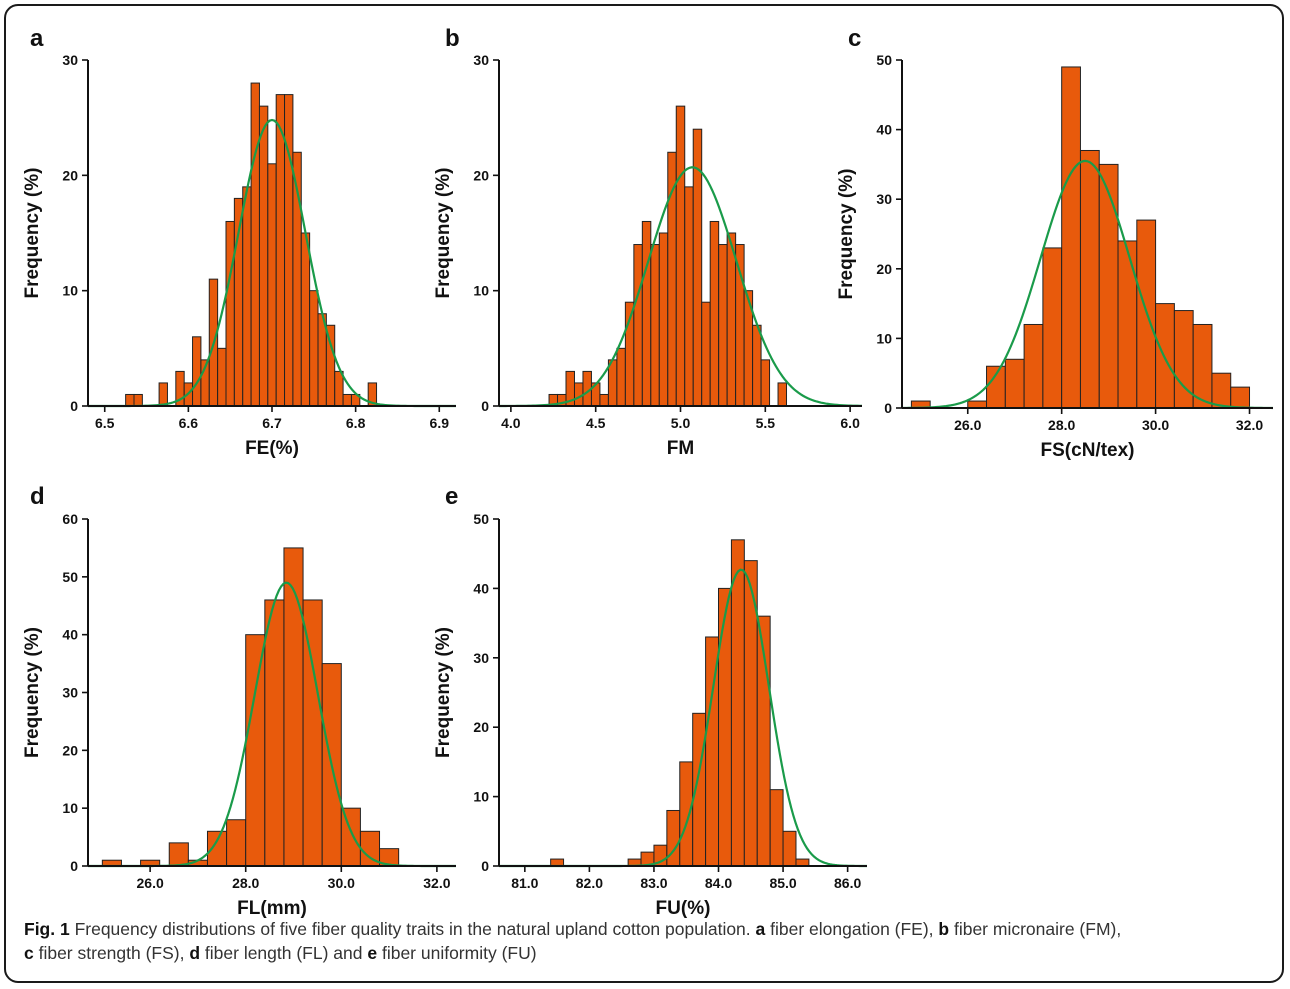  What do you see at coordinates (451, 496) in the screenshot?
I see `panel-letter: e` at bounding box center [451, 496].